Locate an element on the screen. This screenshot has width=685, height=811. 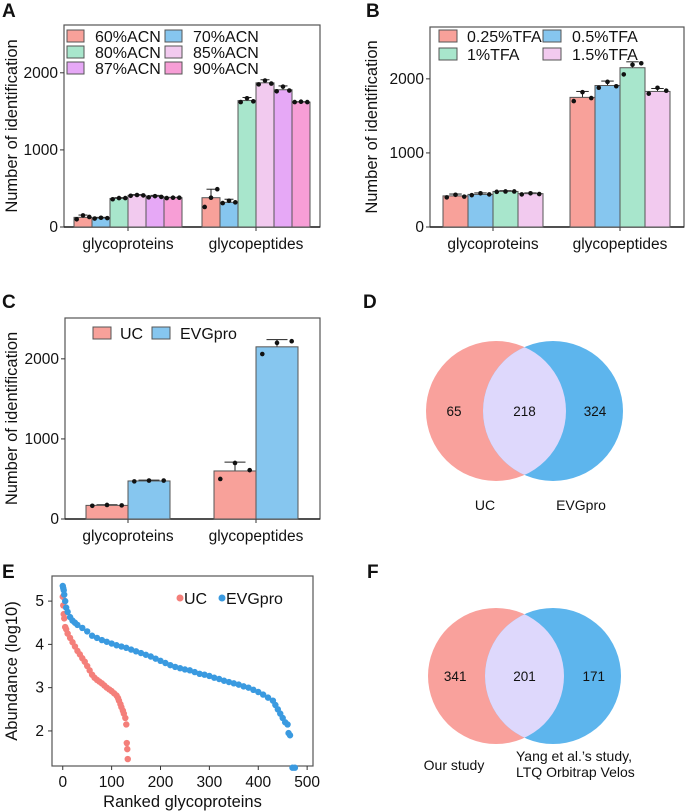
panel-label-c: C is located at coordinates (9, 302).